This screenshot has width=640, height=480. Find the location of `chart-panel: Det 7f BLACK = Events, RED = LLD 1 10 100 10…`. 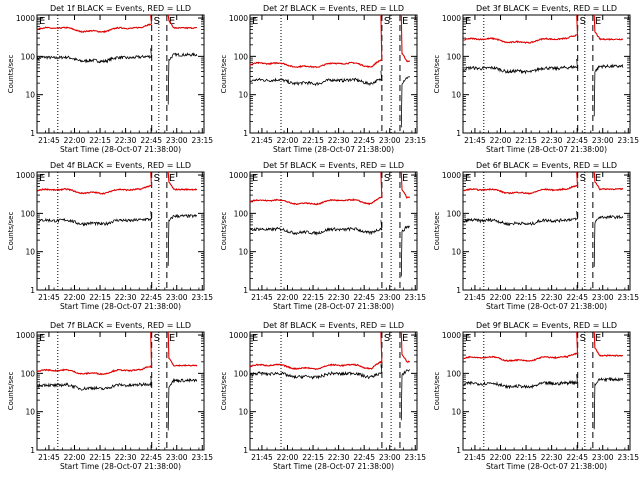

chart-panel: Det 7f BLACK = Events, RED = LLD 1 10 100 10… is located at coordinates (110, 396).